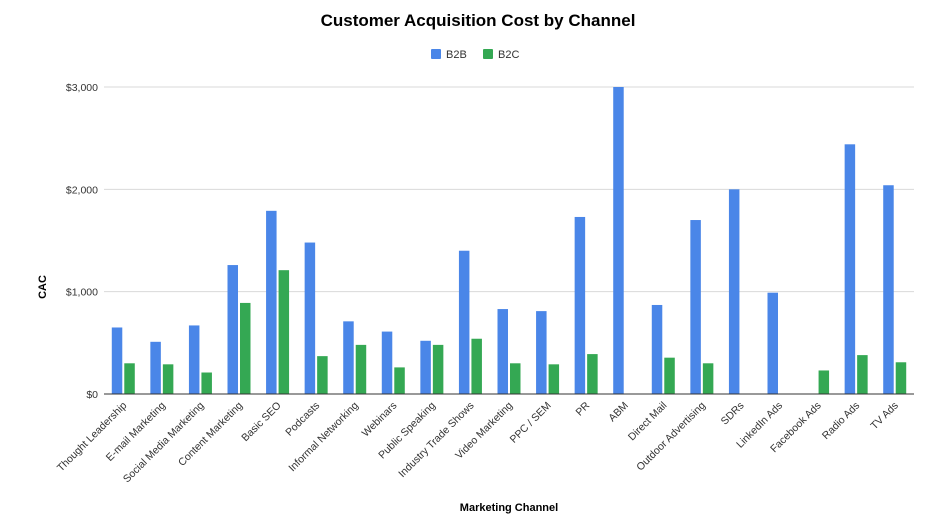 The width and height of the screenshot is (945, 527). Describe the element at coordinates (82, 293) in the screenshot. I see `y-tick-label: $1,000` at that location.